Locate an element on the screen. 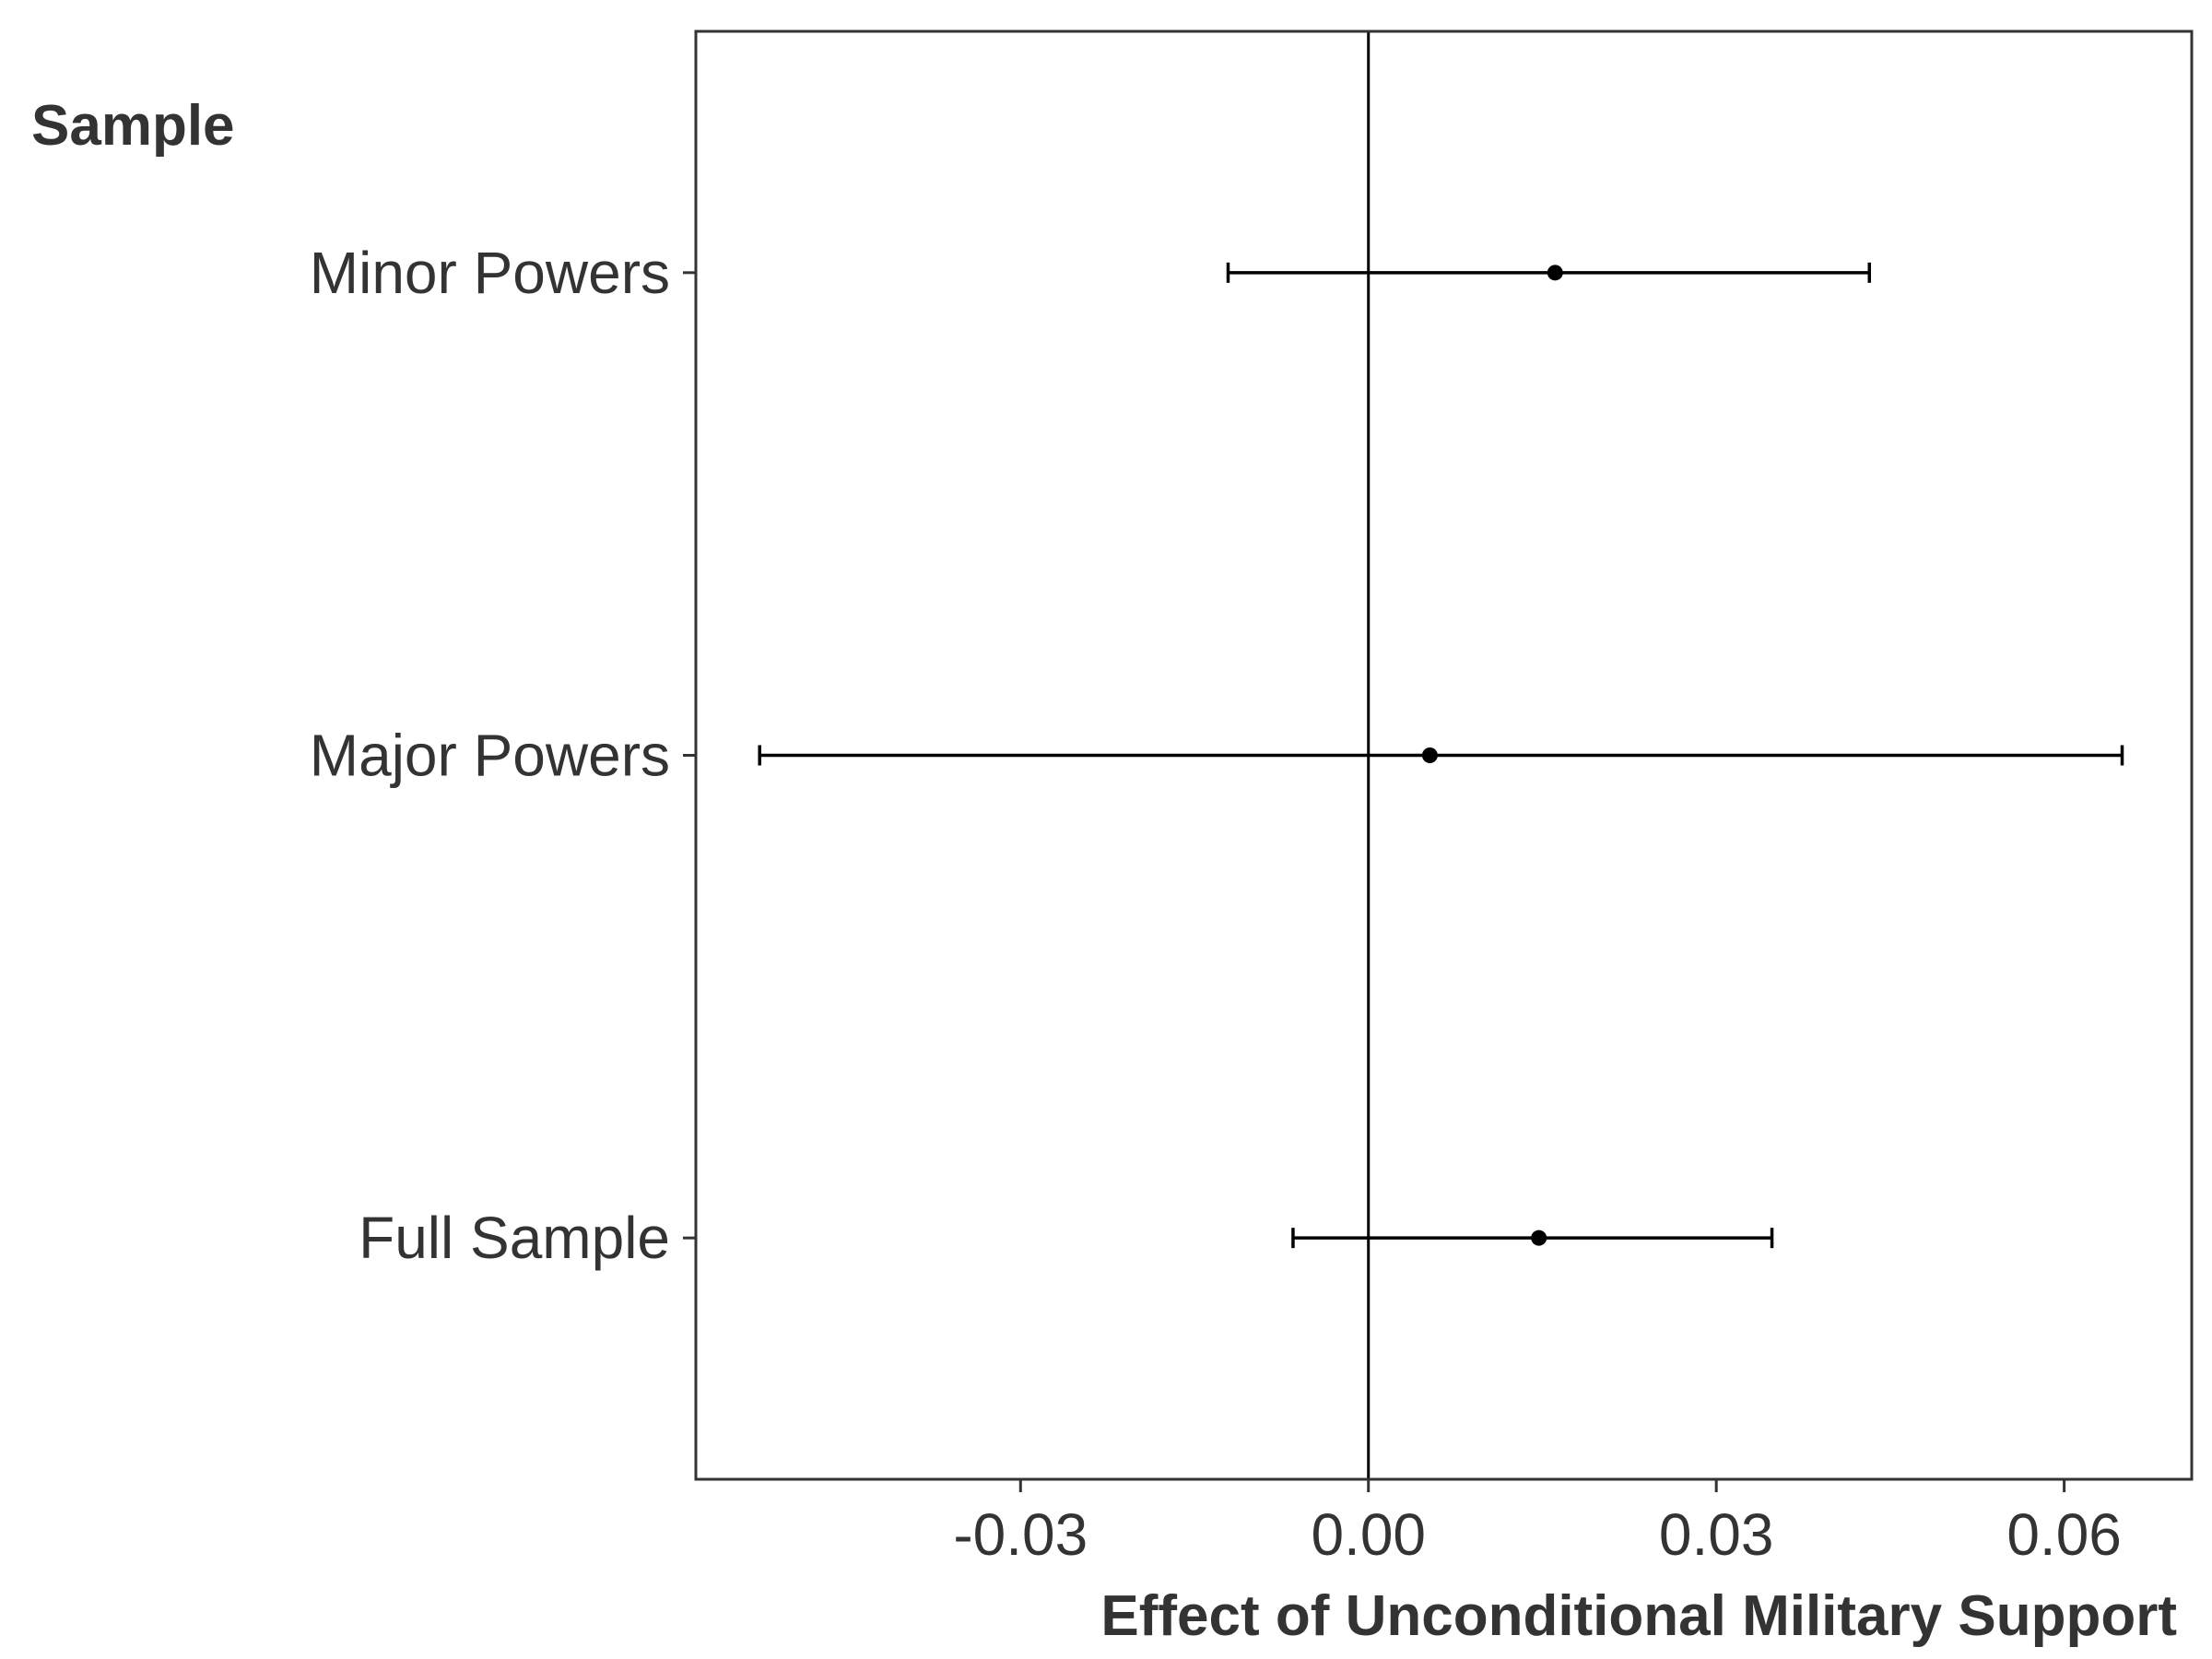 This screenshot has width=2212, height=1659. x-axis-ticks: -0.03 0.00 0.03 0.06 is located at coordinates (1537, 1523).